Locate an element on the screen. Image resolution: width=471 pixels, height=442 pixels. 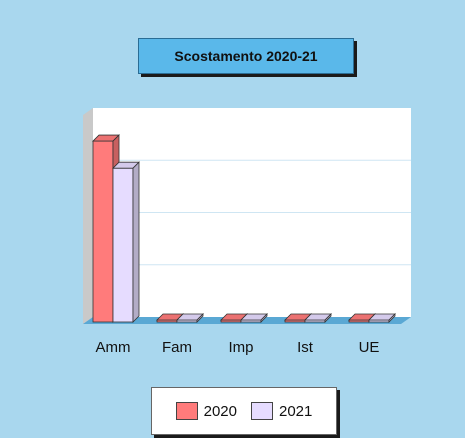
x-tick-label: UE is located at coordinates (369, 347).